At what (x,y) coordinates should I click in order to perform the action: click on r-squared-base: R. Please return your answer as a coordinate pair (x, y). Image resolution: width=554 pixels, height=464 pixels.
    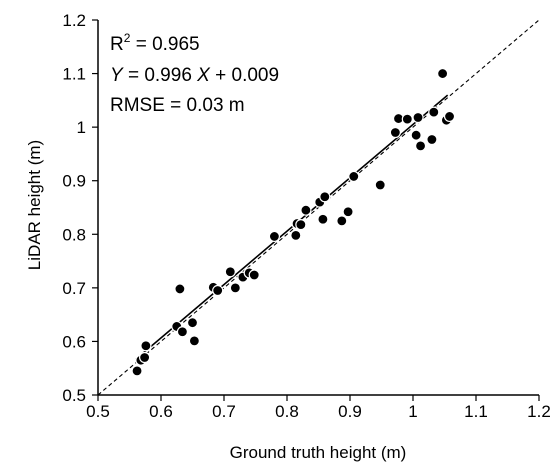
    Looking at the image, I should click on (117, 44).